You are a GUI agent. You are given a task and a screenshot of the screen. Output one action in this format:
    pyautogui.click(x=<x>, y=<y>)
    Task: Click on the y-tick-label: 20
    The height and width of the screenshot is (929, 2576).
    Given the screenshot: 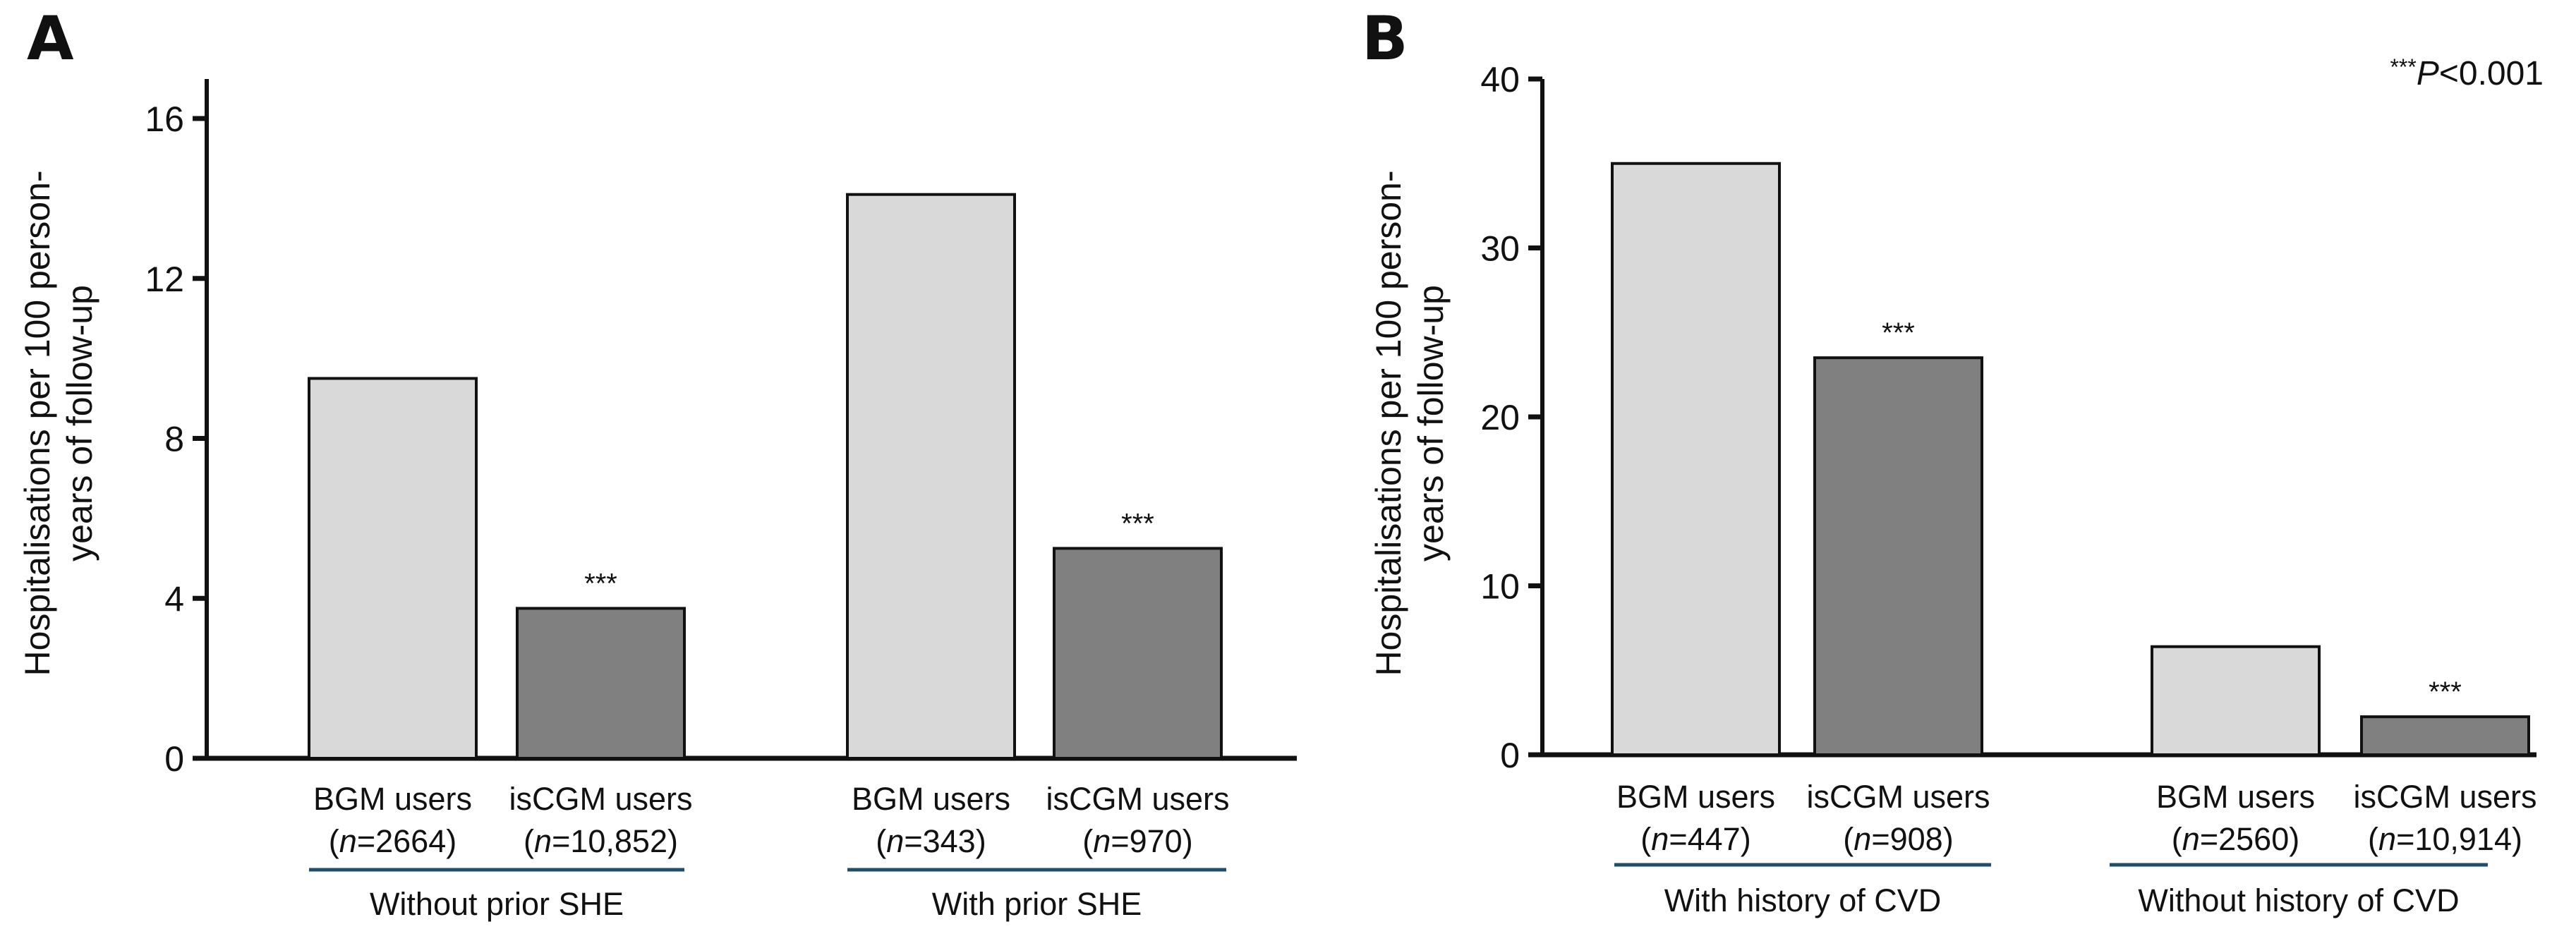 What is the action you would take?
    pyautogui.click(x=1500, y=418)
    